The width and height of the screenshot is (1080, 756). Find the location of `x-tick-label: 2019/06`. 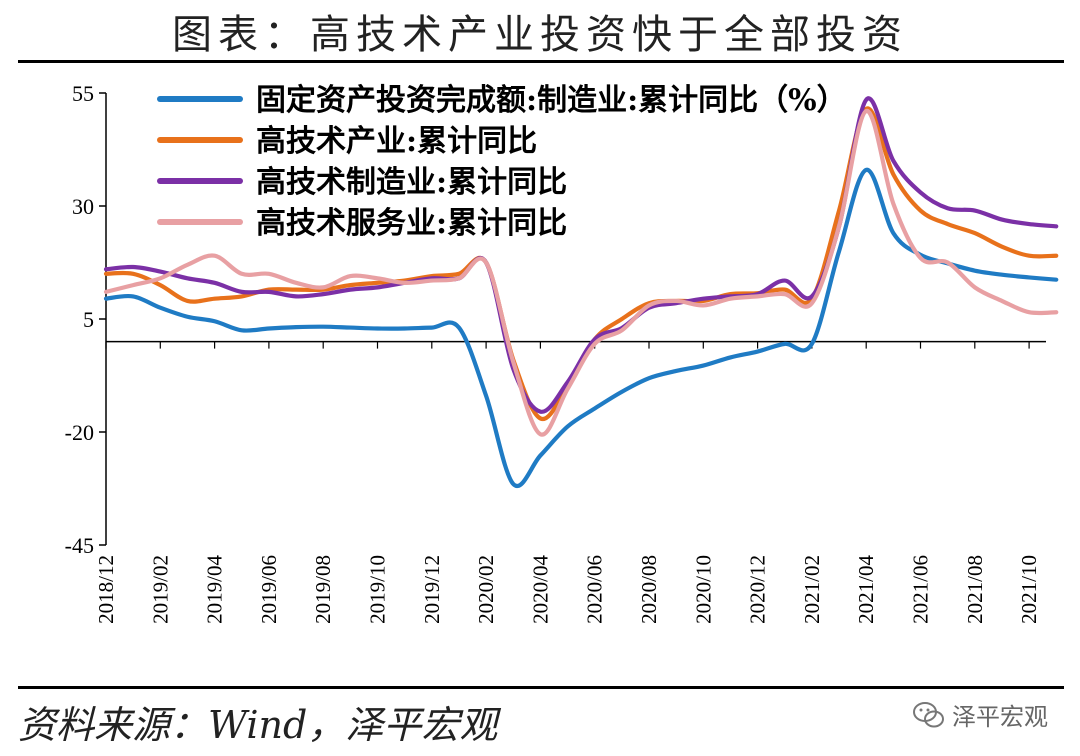

x-tick-label: 2019/06 is located at coordinates (269, 589).